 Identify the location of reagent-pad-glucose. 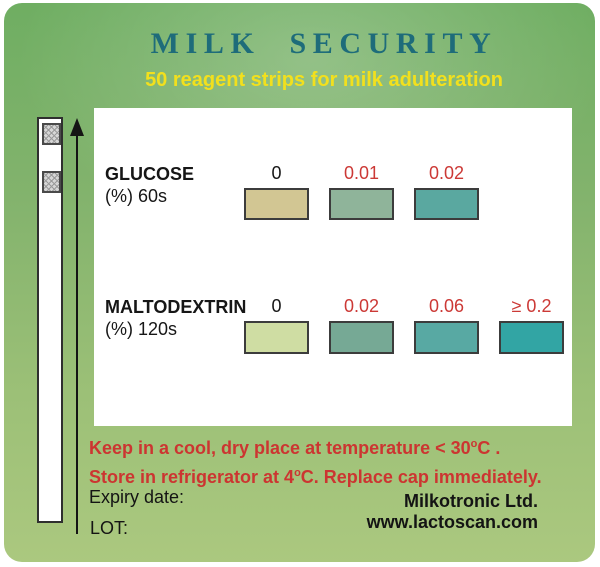
(51, 134).